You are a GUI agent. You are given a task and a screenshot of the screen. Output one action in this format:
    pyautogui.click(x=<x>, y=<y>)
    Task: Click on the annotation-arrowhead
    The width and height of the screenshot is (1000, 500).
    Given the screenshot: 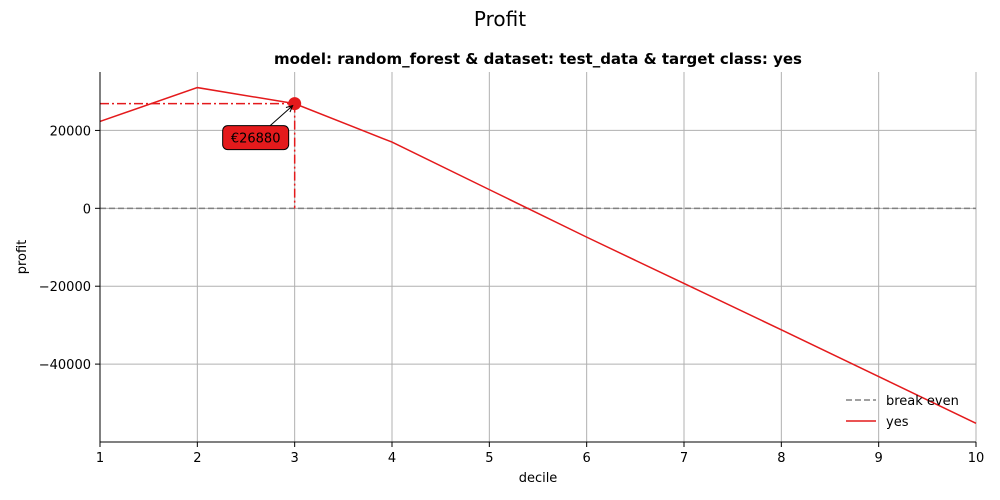 What is the action you would take?
    pyautogui.click(x=289, y=108)
    